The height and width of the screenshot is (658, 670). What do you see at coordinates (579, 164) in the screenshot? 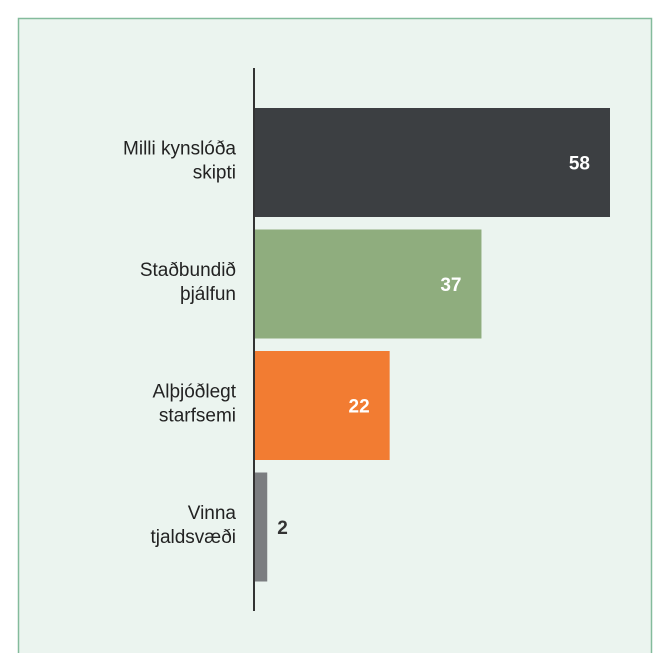
I see `value-label: 58` at bounding box center [579, 164].